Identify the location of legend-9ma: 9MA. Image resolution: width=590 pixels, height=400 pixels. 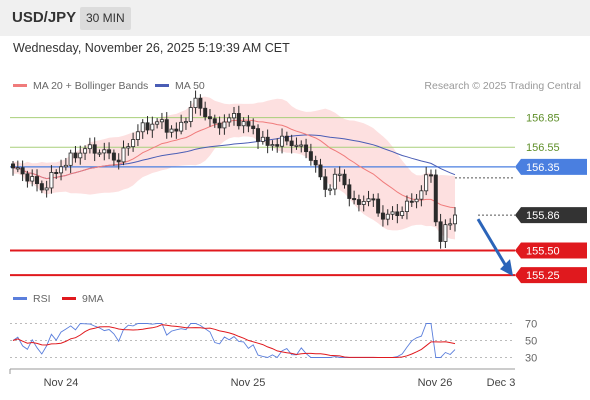
(83, 299).